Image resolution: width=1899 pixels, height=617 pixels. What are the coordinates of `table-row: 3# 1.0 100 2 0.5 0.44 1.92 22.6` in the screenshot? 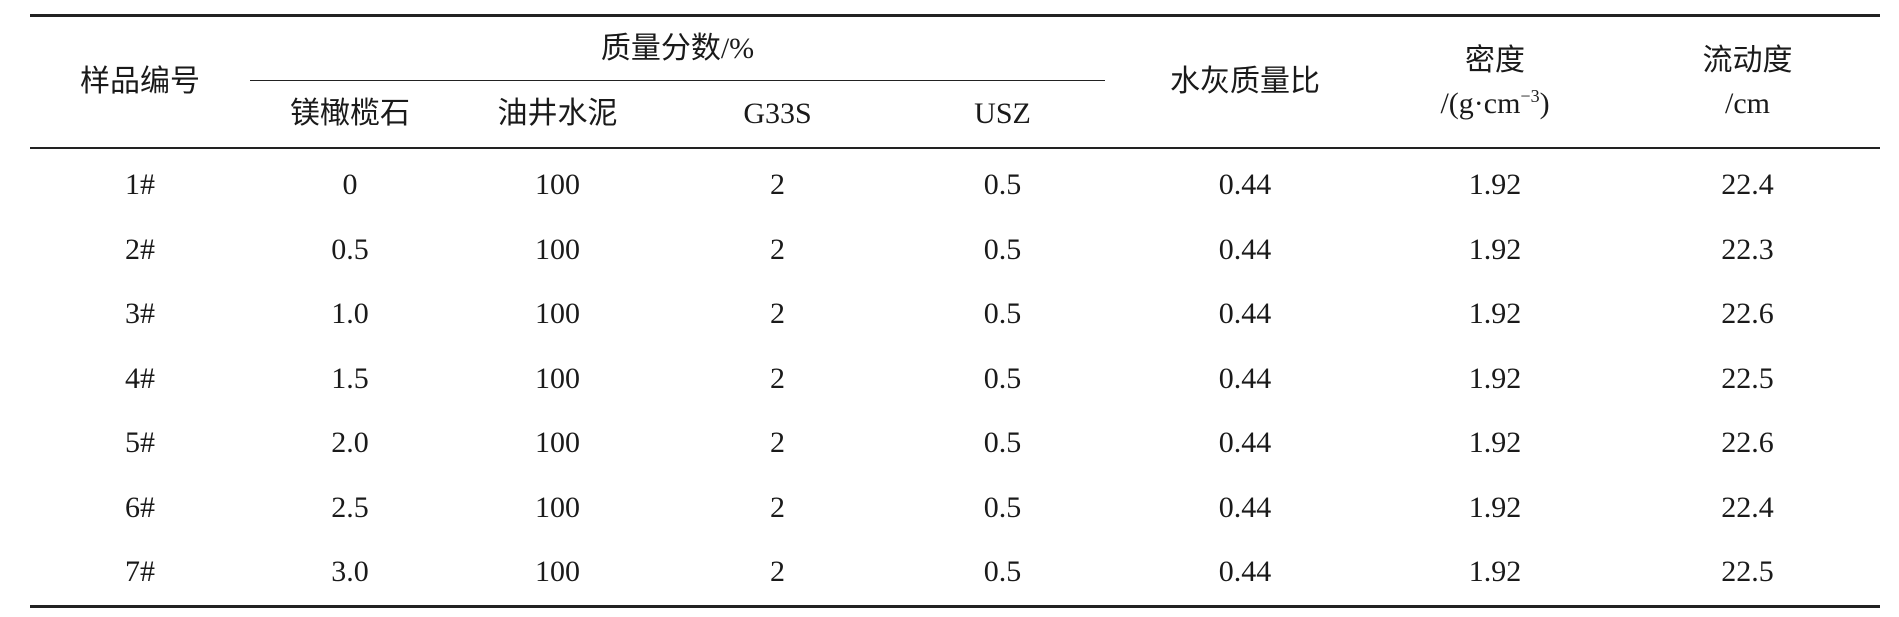 It's located at (955, 314).